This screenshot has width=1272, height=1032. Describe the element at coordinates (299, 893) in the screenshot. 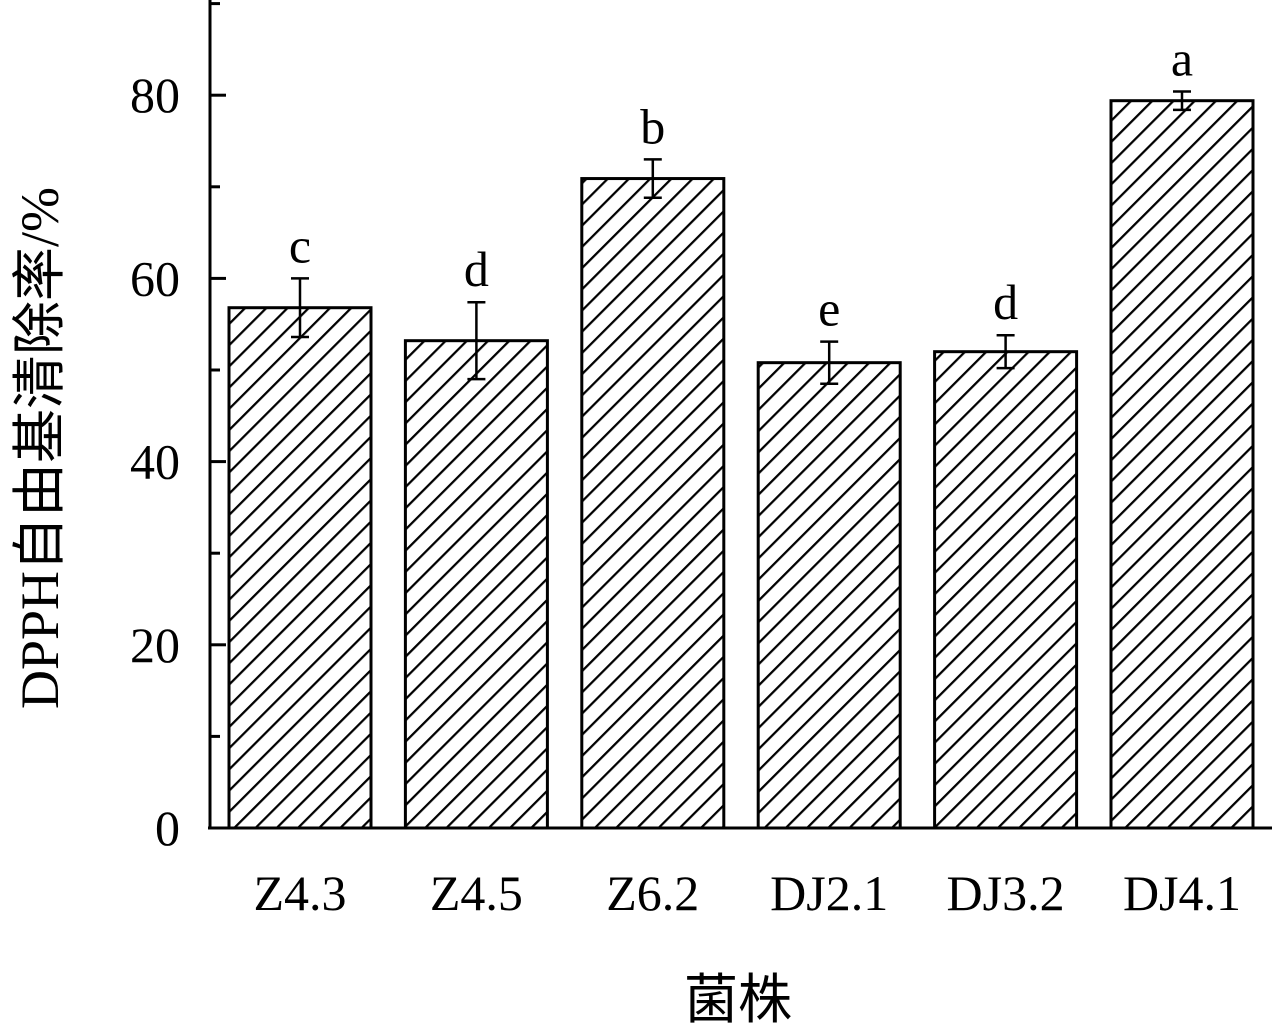

I see `x-tick-label: Z4.3` at that location.